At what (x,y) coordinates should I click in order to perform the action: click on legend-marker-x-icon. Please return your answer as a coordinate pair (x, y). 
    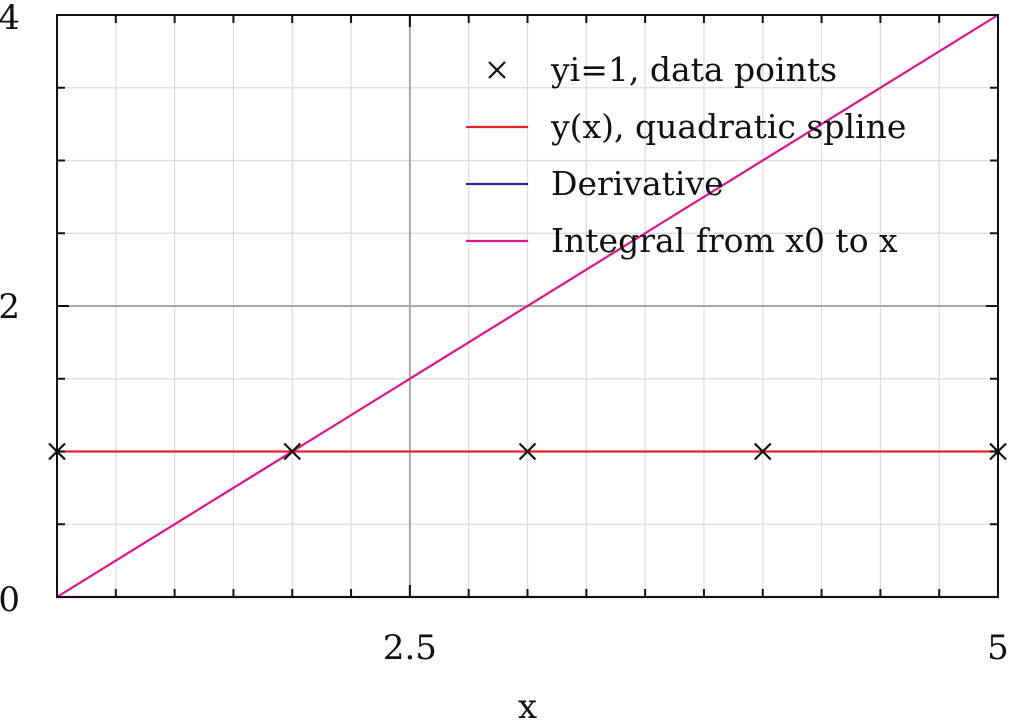
    Looking at the image, I should click on (497, 70).